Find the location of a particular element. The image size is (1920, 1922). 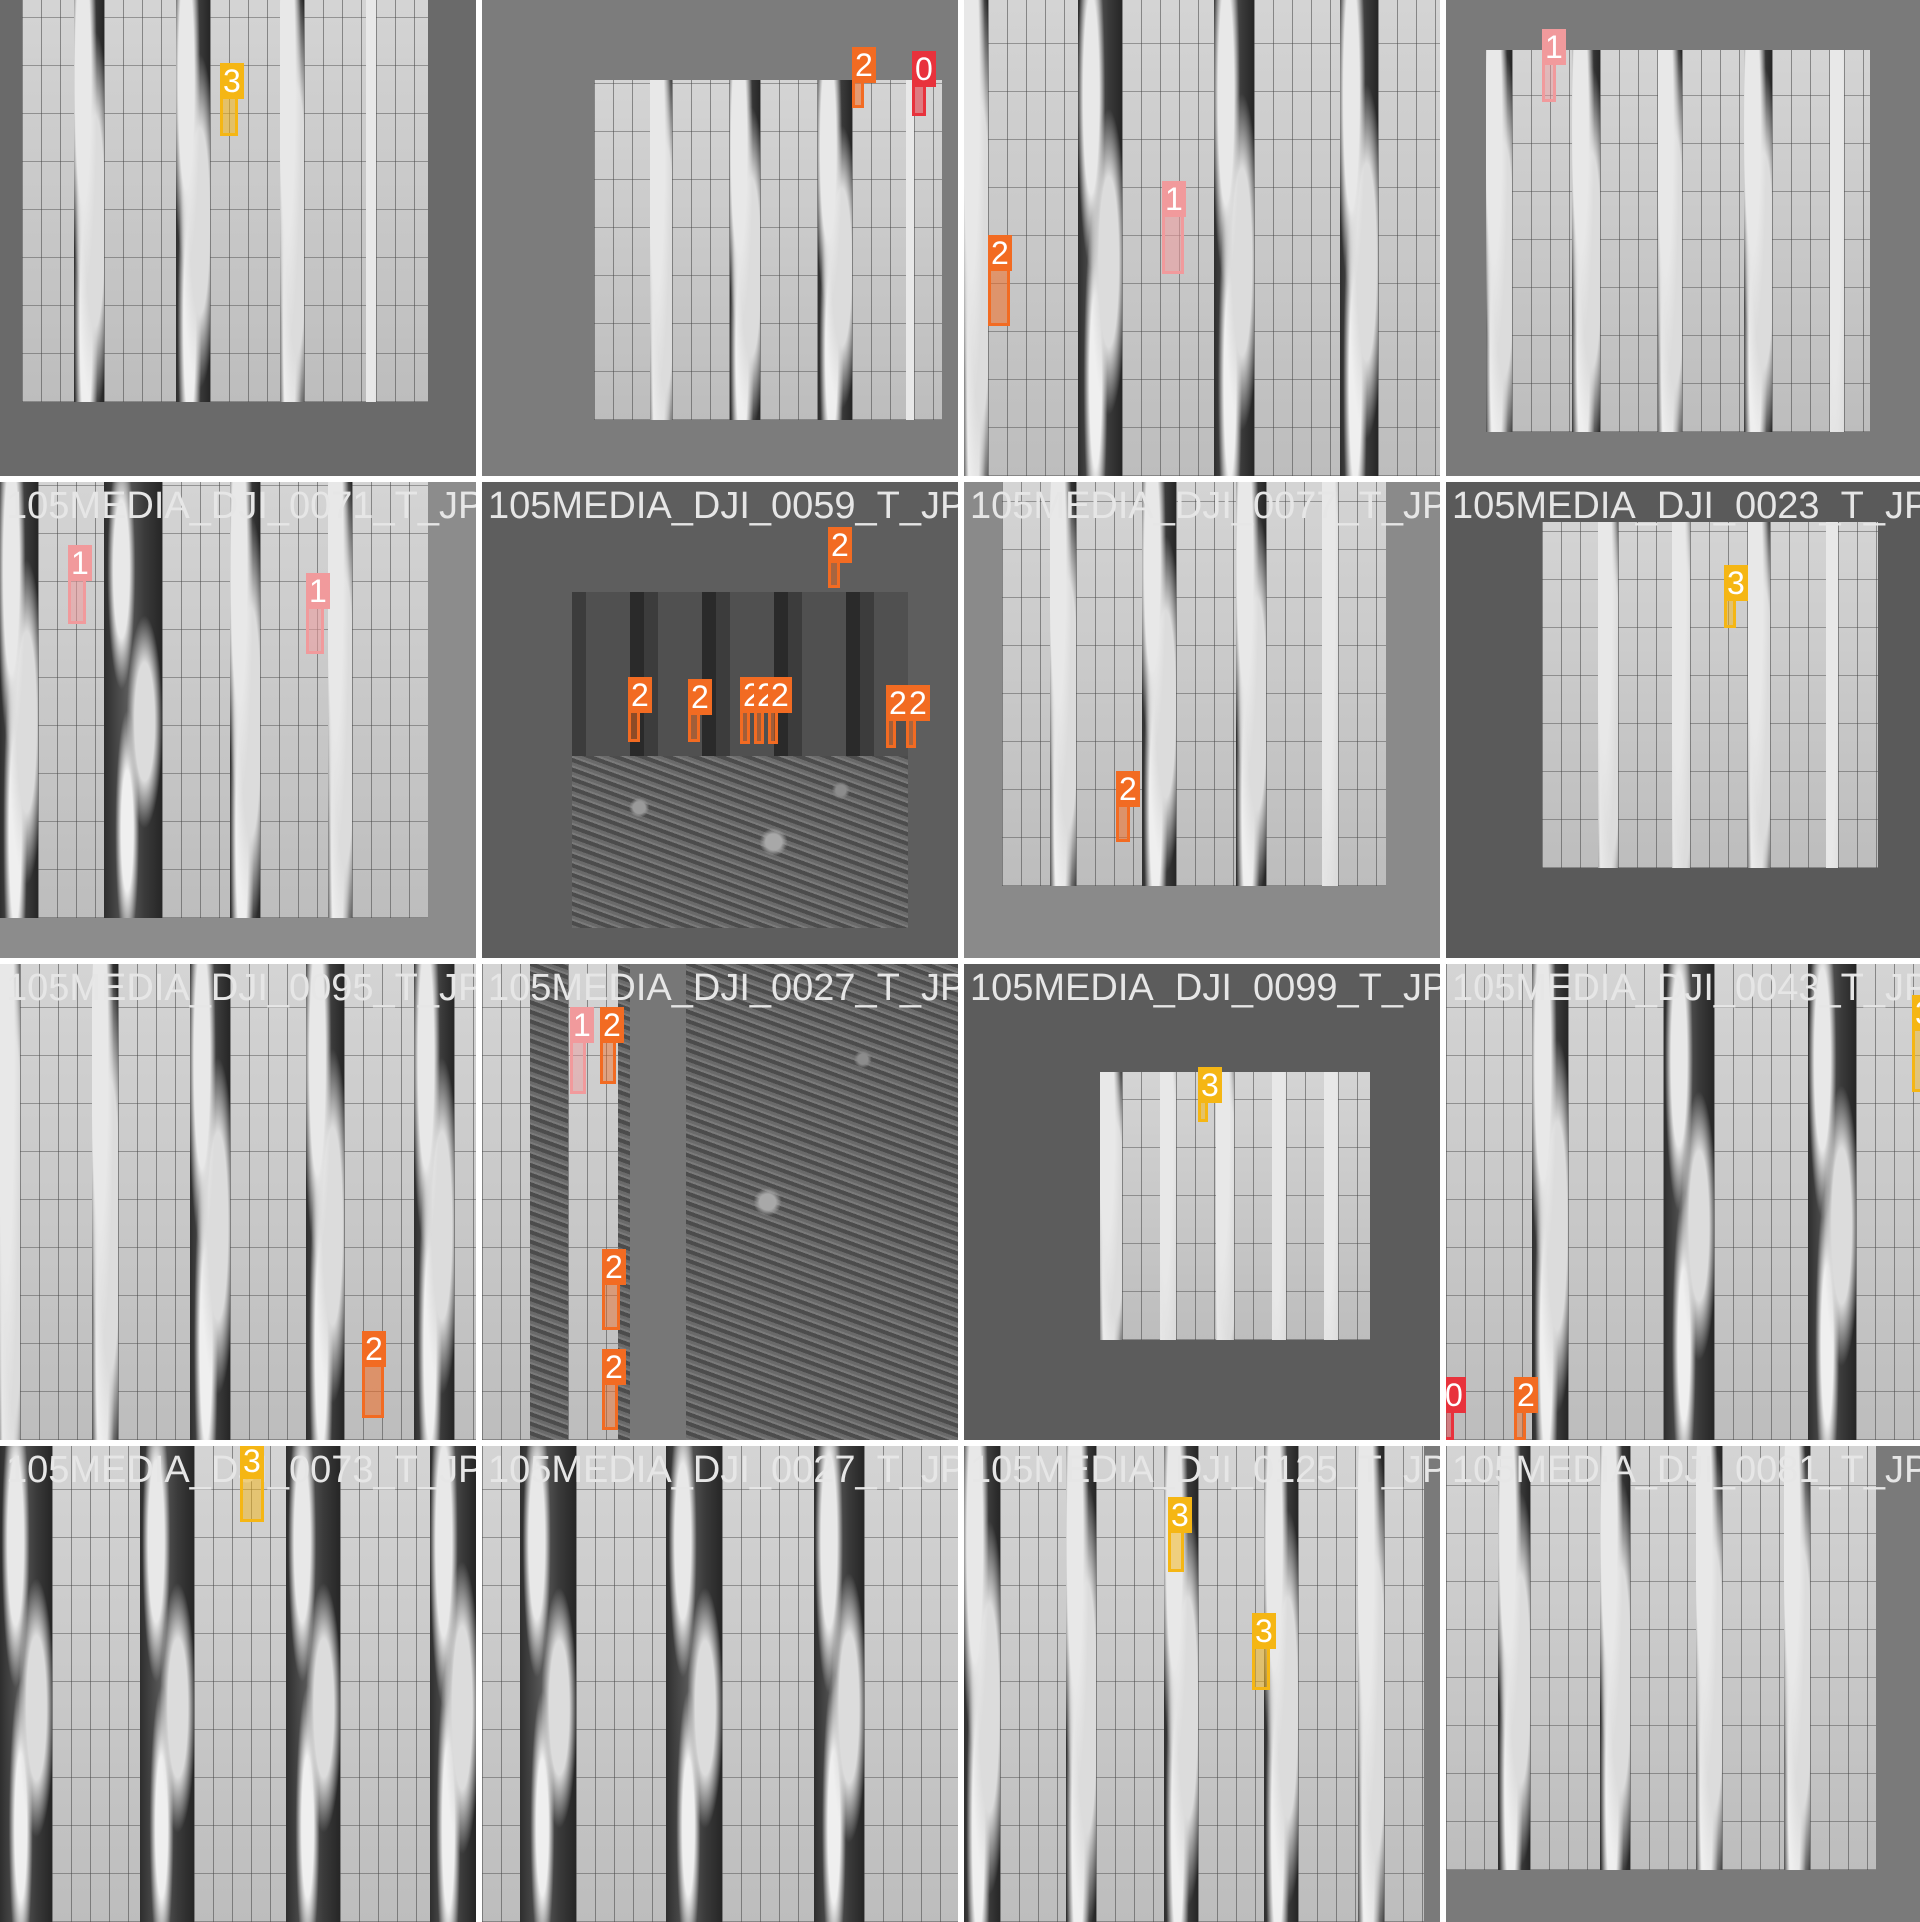

image-caption: 105MEDIA_DJI_0099_T_JPG is located at coordinates (1205, 988).